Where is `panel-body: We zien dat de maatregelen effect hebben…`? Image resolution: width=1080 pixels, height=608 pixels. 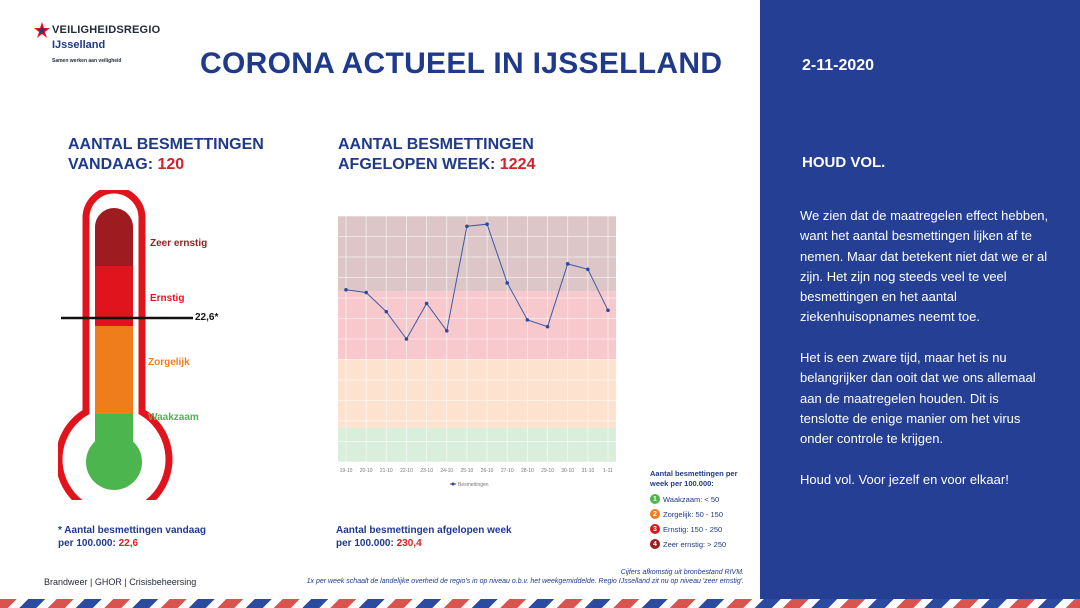 panel-body: We zien dat de maatregelen effect hebben… is located at coordinates (925, 358).